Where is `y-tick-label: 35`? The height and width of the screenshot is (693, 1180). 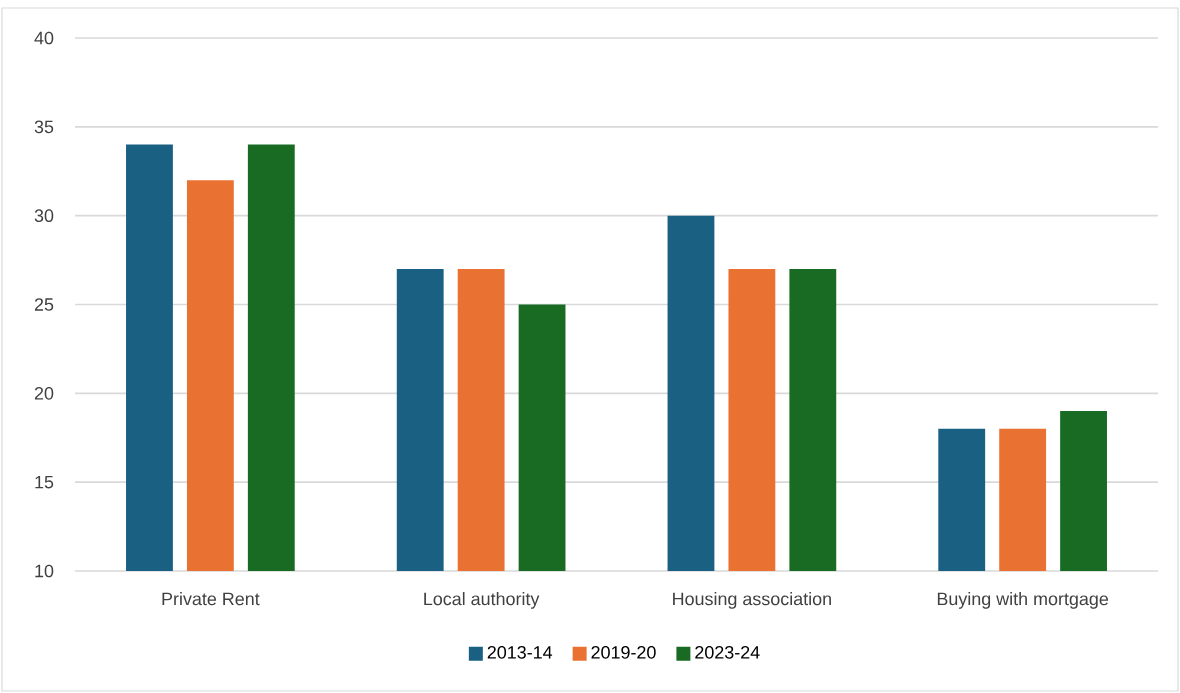
y-tick-label: 35 is located at coordinates (44, 127).